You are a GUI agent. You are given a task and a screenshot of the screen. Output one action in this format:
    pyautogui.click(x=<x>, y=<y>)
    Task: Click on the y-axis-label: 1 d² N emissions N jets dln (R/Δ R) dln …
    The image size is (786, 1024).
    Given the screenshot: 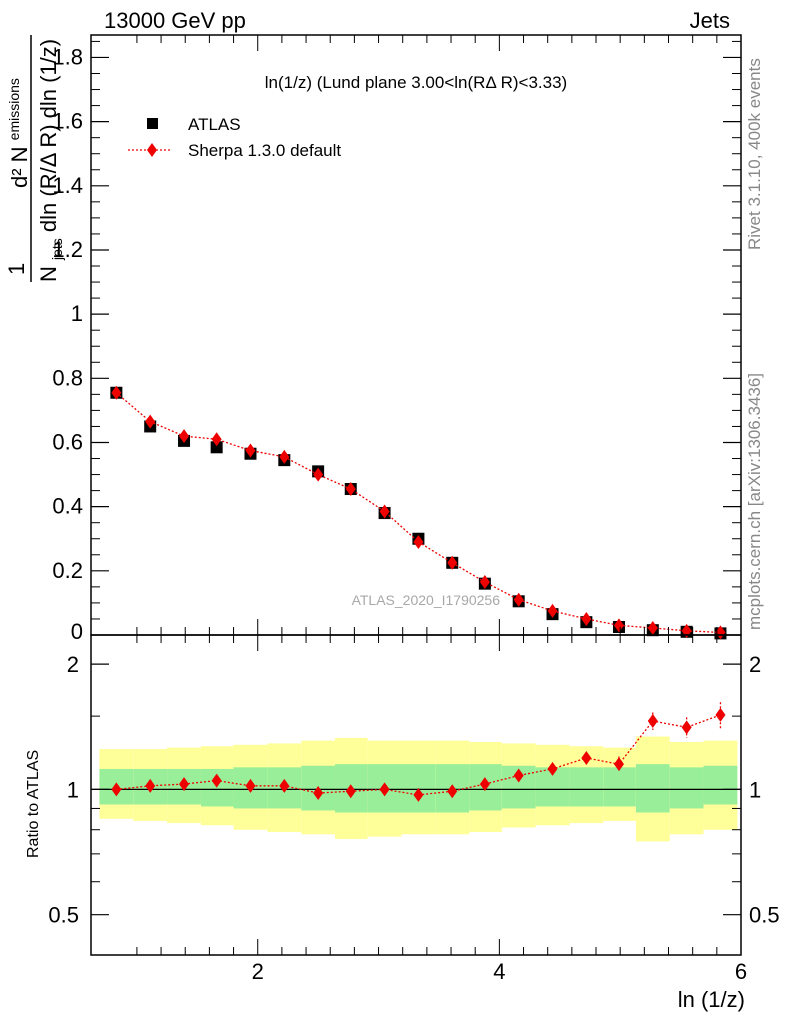 What is the action you would take?
    pyautogui.click(x=35, y=158)
    